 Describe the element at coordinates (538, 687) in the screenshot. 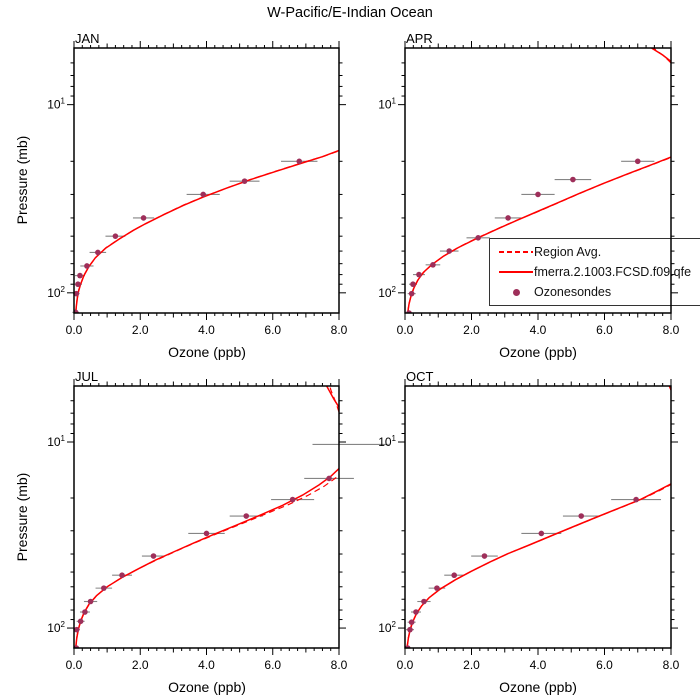

I see `x-axis-label-oct: Ozone (ppb)` at that location.